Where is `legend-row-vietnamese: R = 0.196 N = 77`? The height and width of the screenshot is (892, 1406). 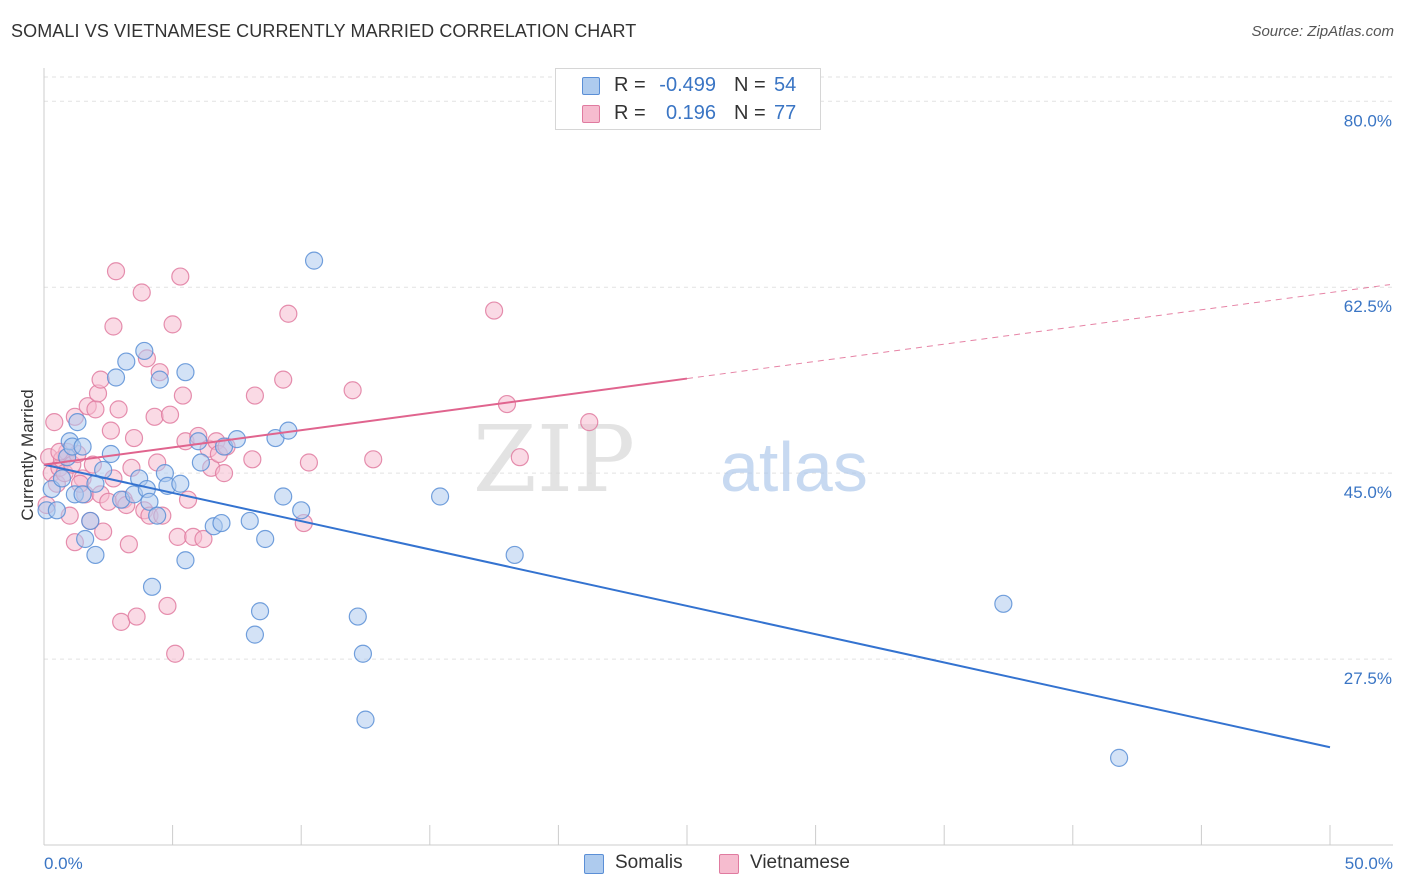
legend-row-vietnamese: R = 0.196 N = 77 is located at coordinates (688, 115).